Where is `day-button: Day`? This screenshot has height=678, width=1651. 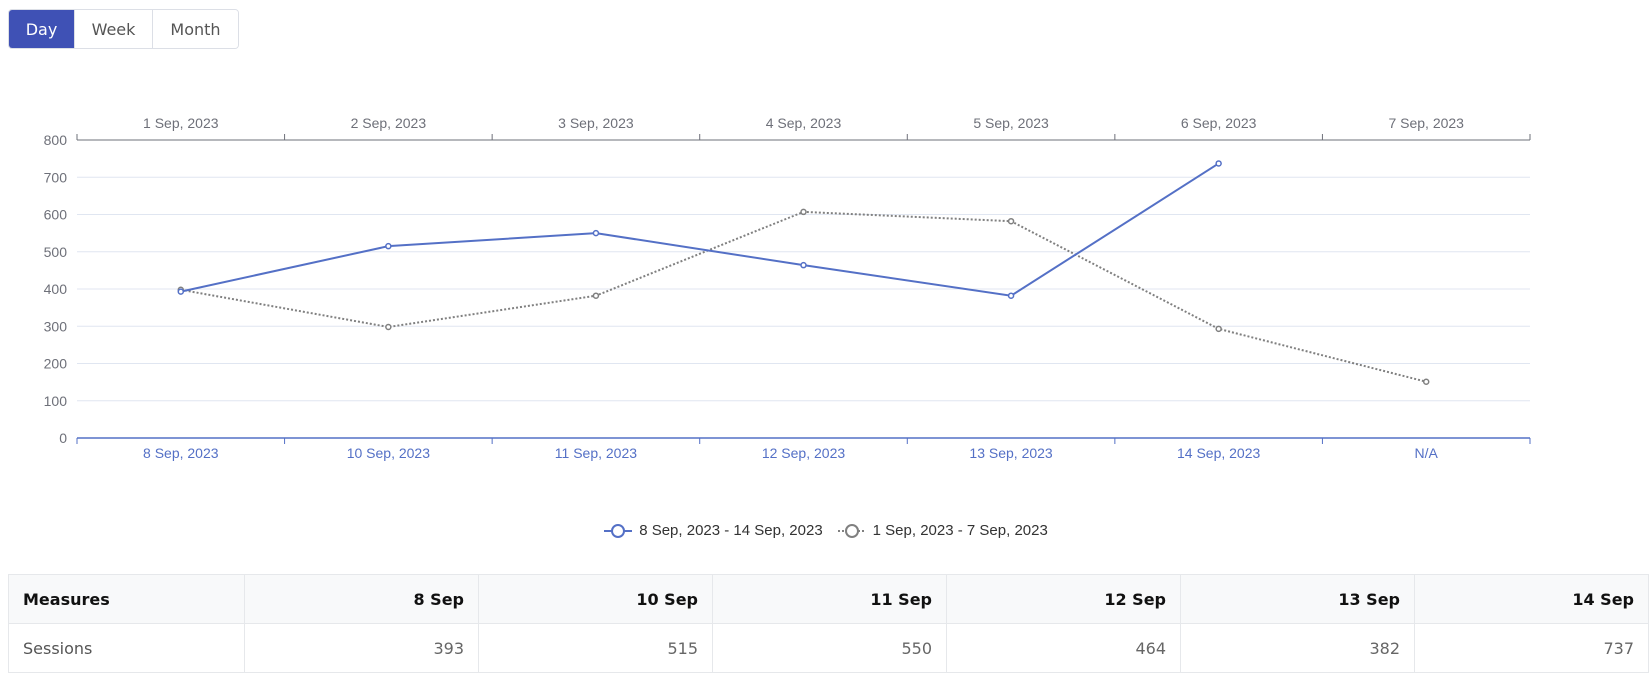 day-button: Day is located at coordinates (42, 29).